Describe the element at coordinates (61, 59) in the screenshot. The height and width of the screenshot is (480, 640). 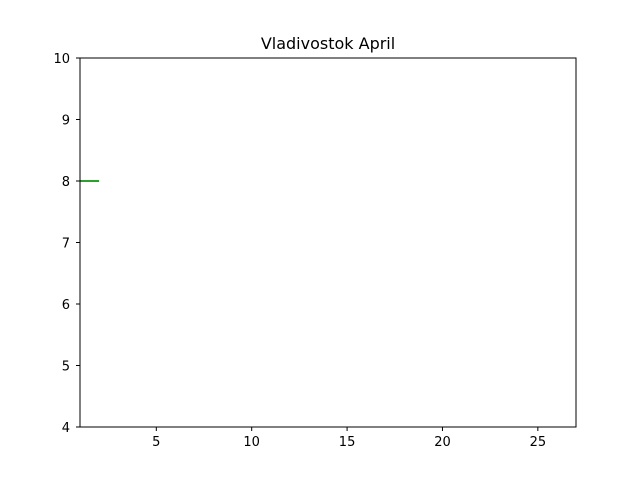
I see `y-tick-label: 10` at that location.